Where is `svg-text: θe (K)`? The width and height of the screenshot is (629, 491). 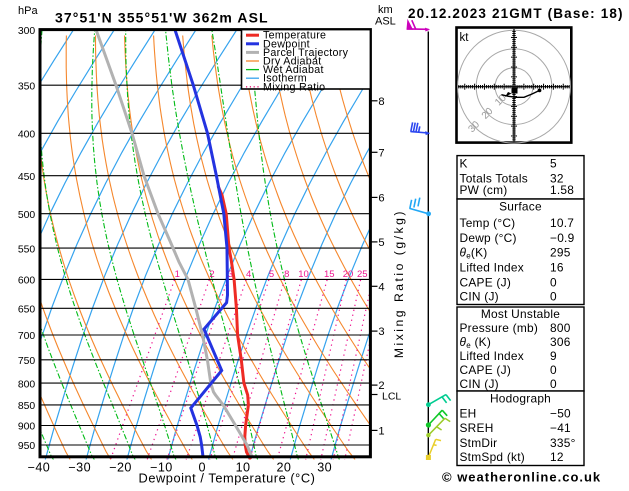 svg-text: θe (K) is located at coordinates (476, 342).